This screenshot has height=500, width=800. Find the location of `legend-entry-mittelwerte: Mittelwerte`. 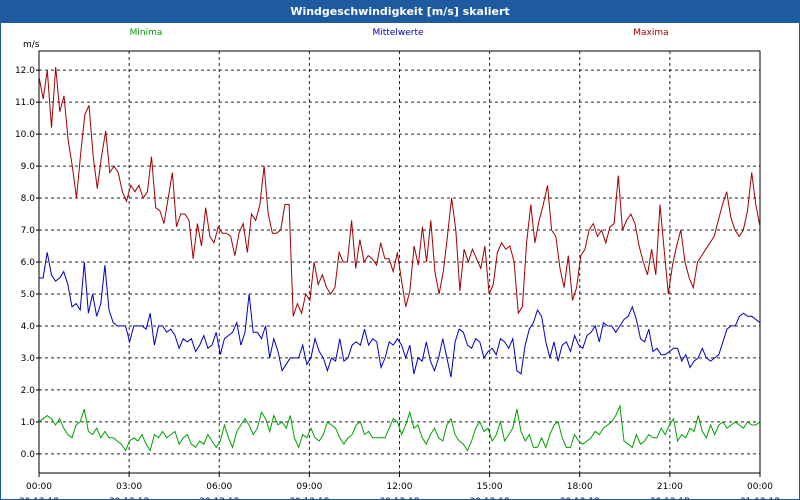

legend-entry-mittelwerte: Mittelwerte is located at coordinates (397, 33).